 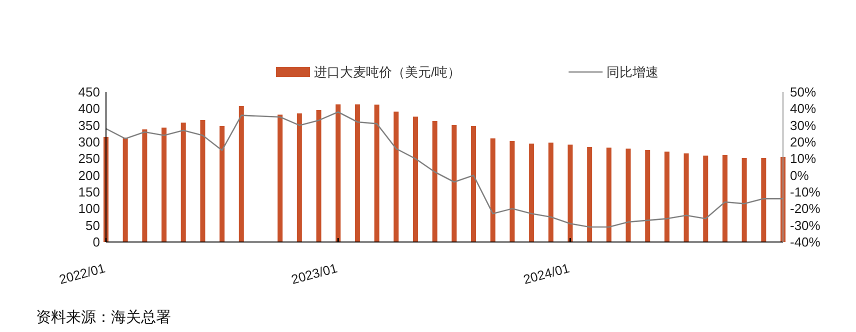 I want to click on text: 资料来源：海关总署, so click(x=103, y=317).